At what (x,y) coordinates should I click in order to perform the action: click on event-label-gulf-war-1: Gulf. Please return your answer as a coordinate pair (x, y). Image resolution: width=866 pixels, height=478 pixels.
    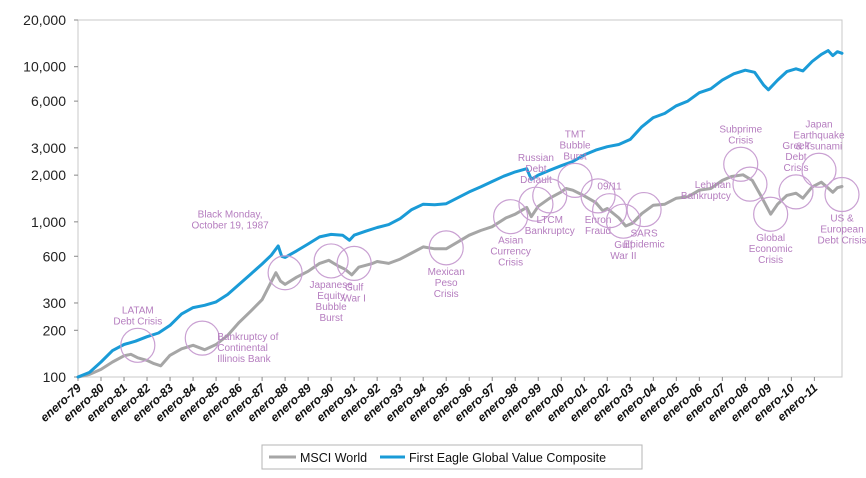
    Looking at the image, I should click on (354, 287).